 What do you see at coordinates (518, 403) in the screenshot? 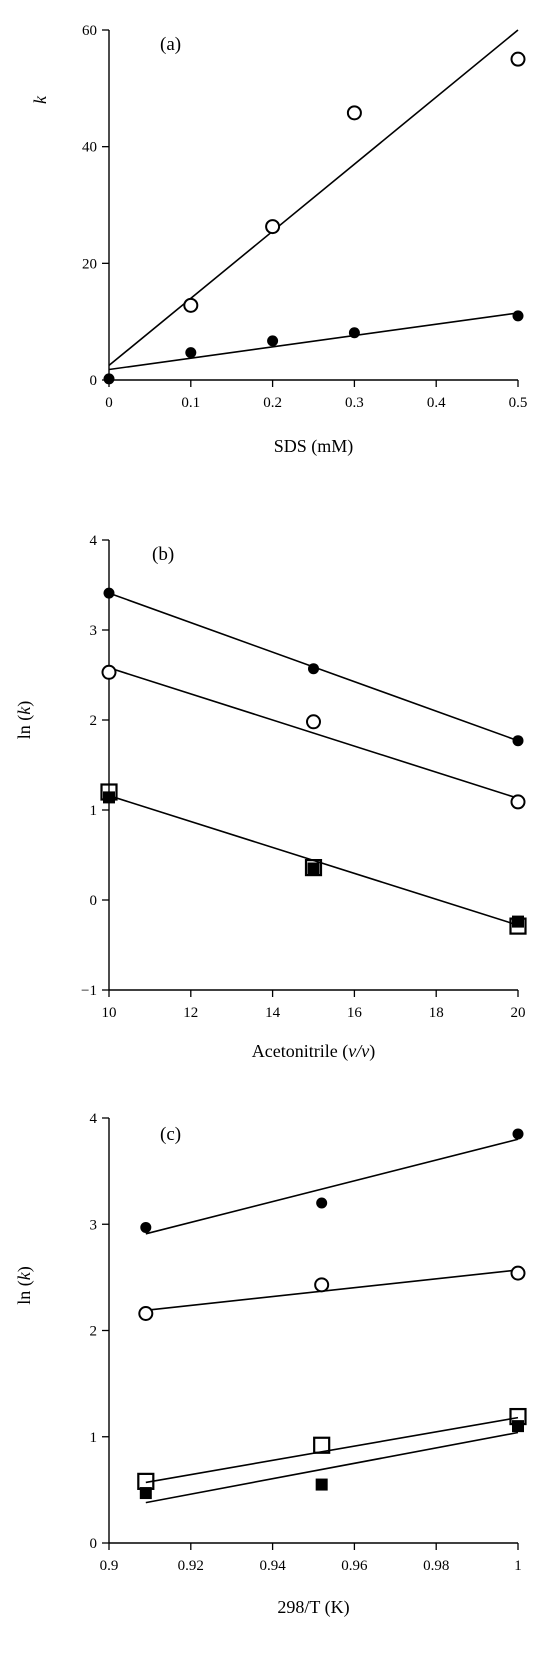
I see `x-tick-label: 0.5` at bounding box center [518, 403].